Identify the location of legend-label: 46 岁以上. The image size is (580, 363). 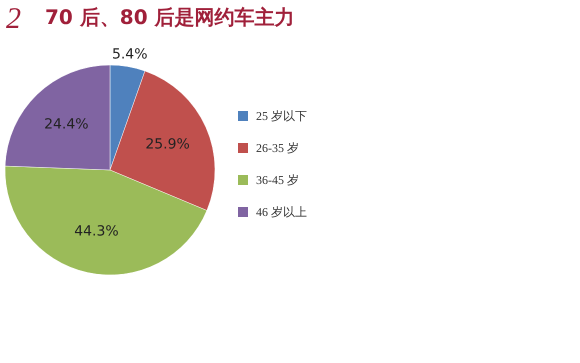
(281, 212).